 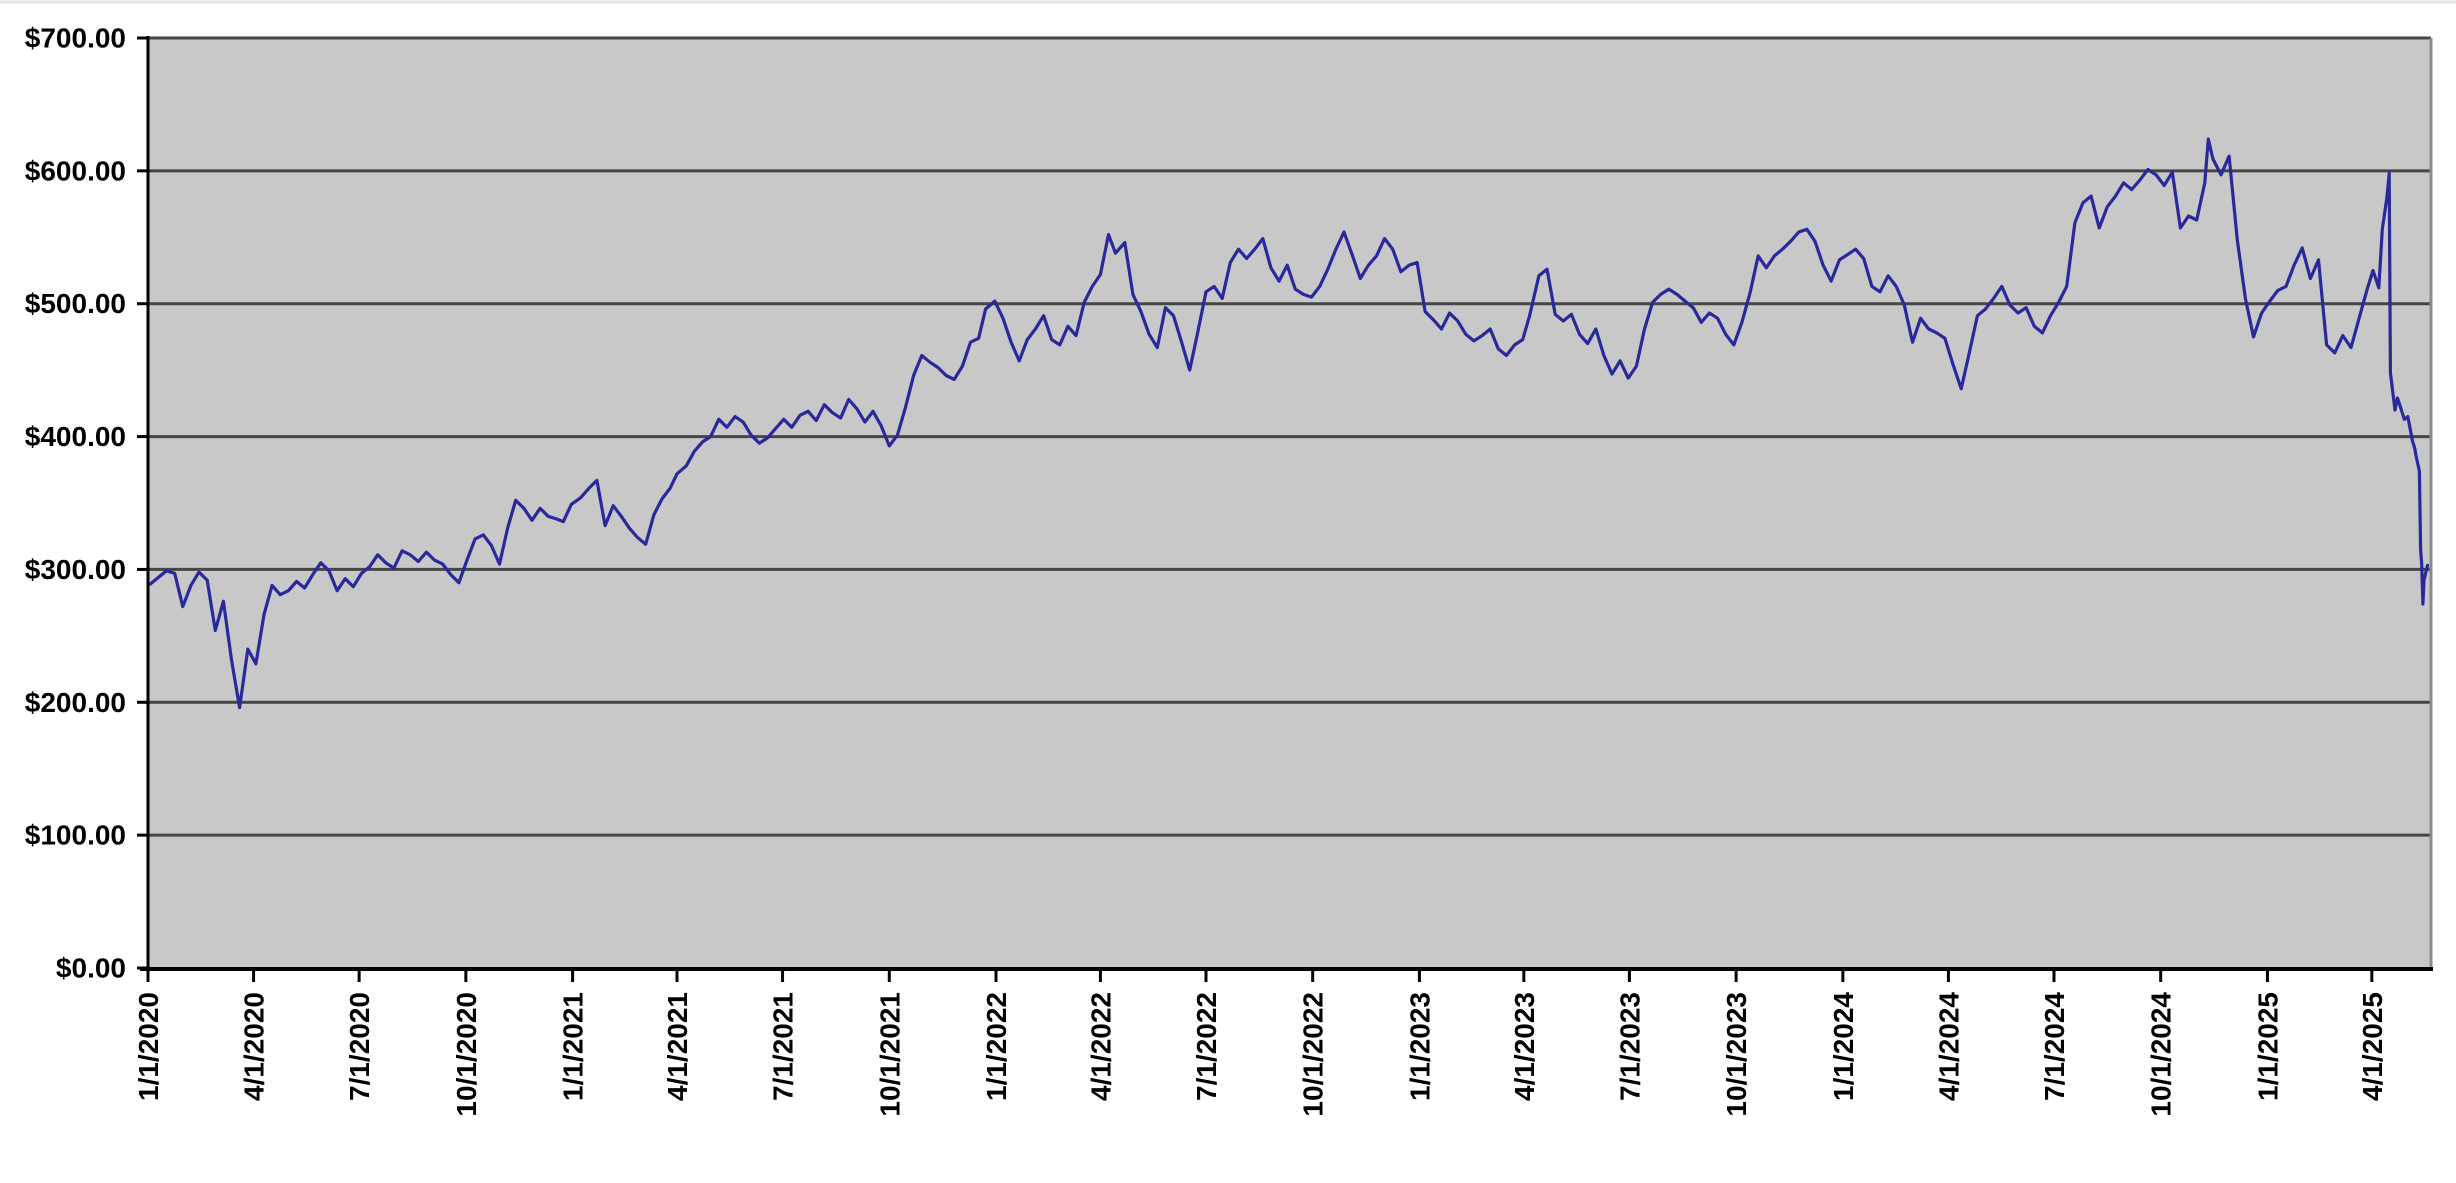 I want to click on x-axis-tick-label: 1/1/2021, so click(x=573, y=1046).